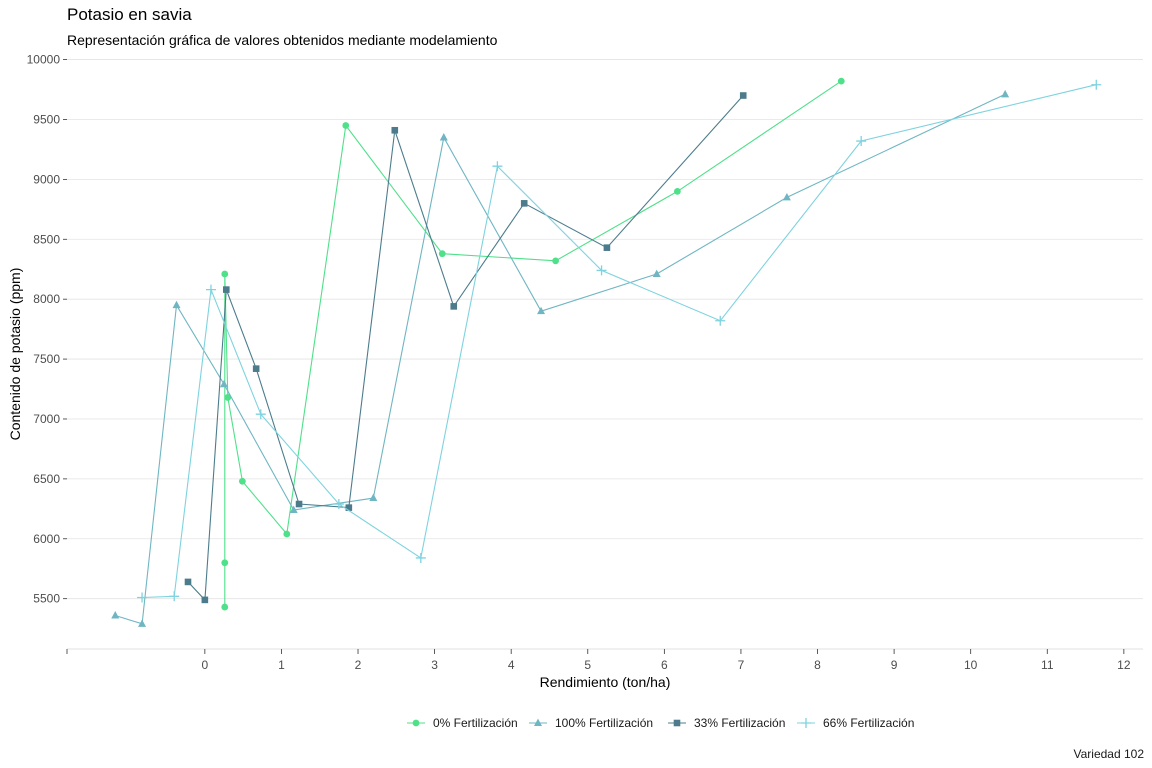 This screenshot has height=768, width=1152. Describe the element at coordinates (1047, 665) in the screenshot. I see `x-tick-label: 11` at that location.